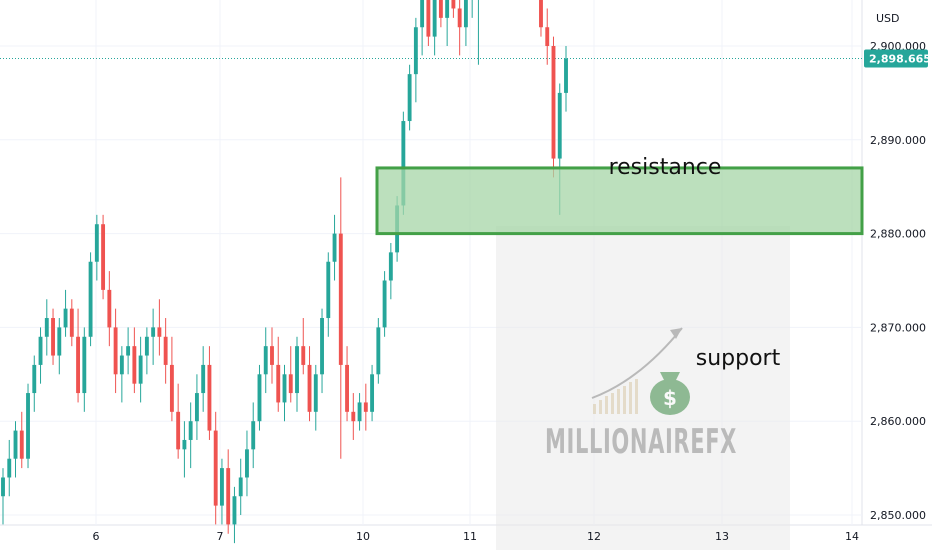  Describe the element at coordinates (898, 327) in the screenshot. I see `y-tick-label: 2,870.000` at that location.